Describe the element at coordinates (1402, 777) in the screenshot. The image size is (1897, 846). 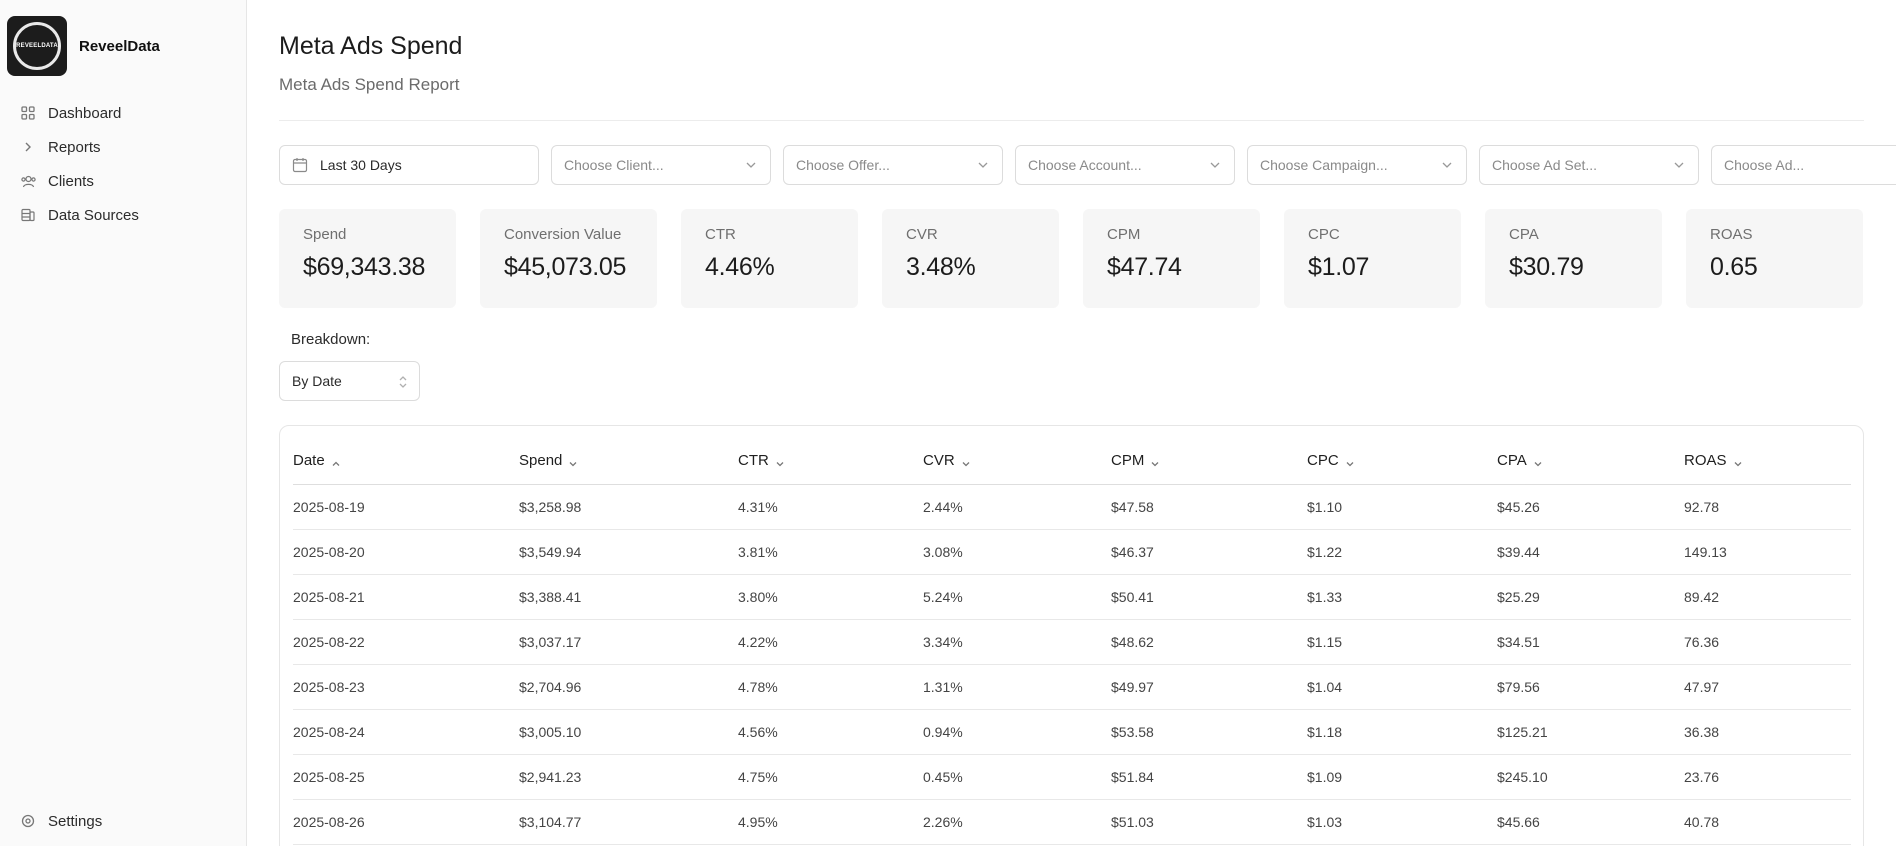
I see `table-cell-cpc: $1.09` at that location.